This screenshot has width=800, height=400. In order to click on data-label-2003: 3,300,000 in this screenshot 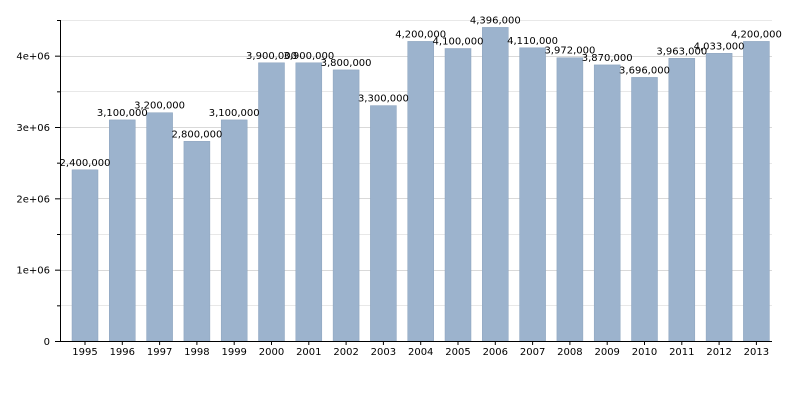, I will do `click(383, 99)`.